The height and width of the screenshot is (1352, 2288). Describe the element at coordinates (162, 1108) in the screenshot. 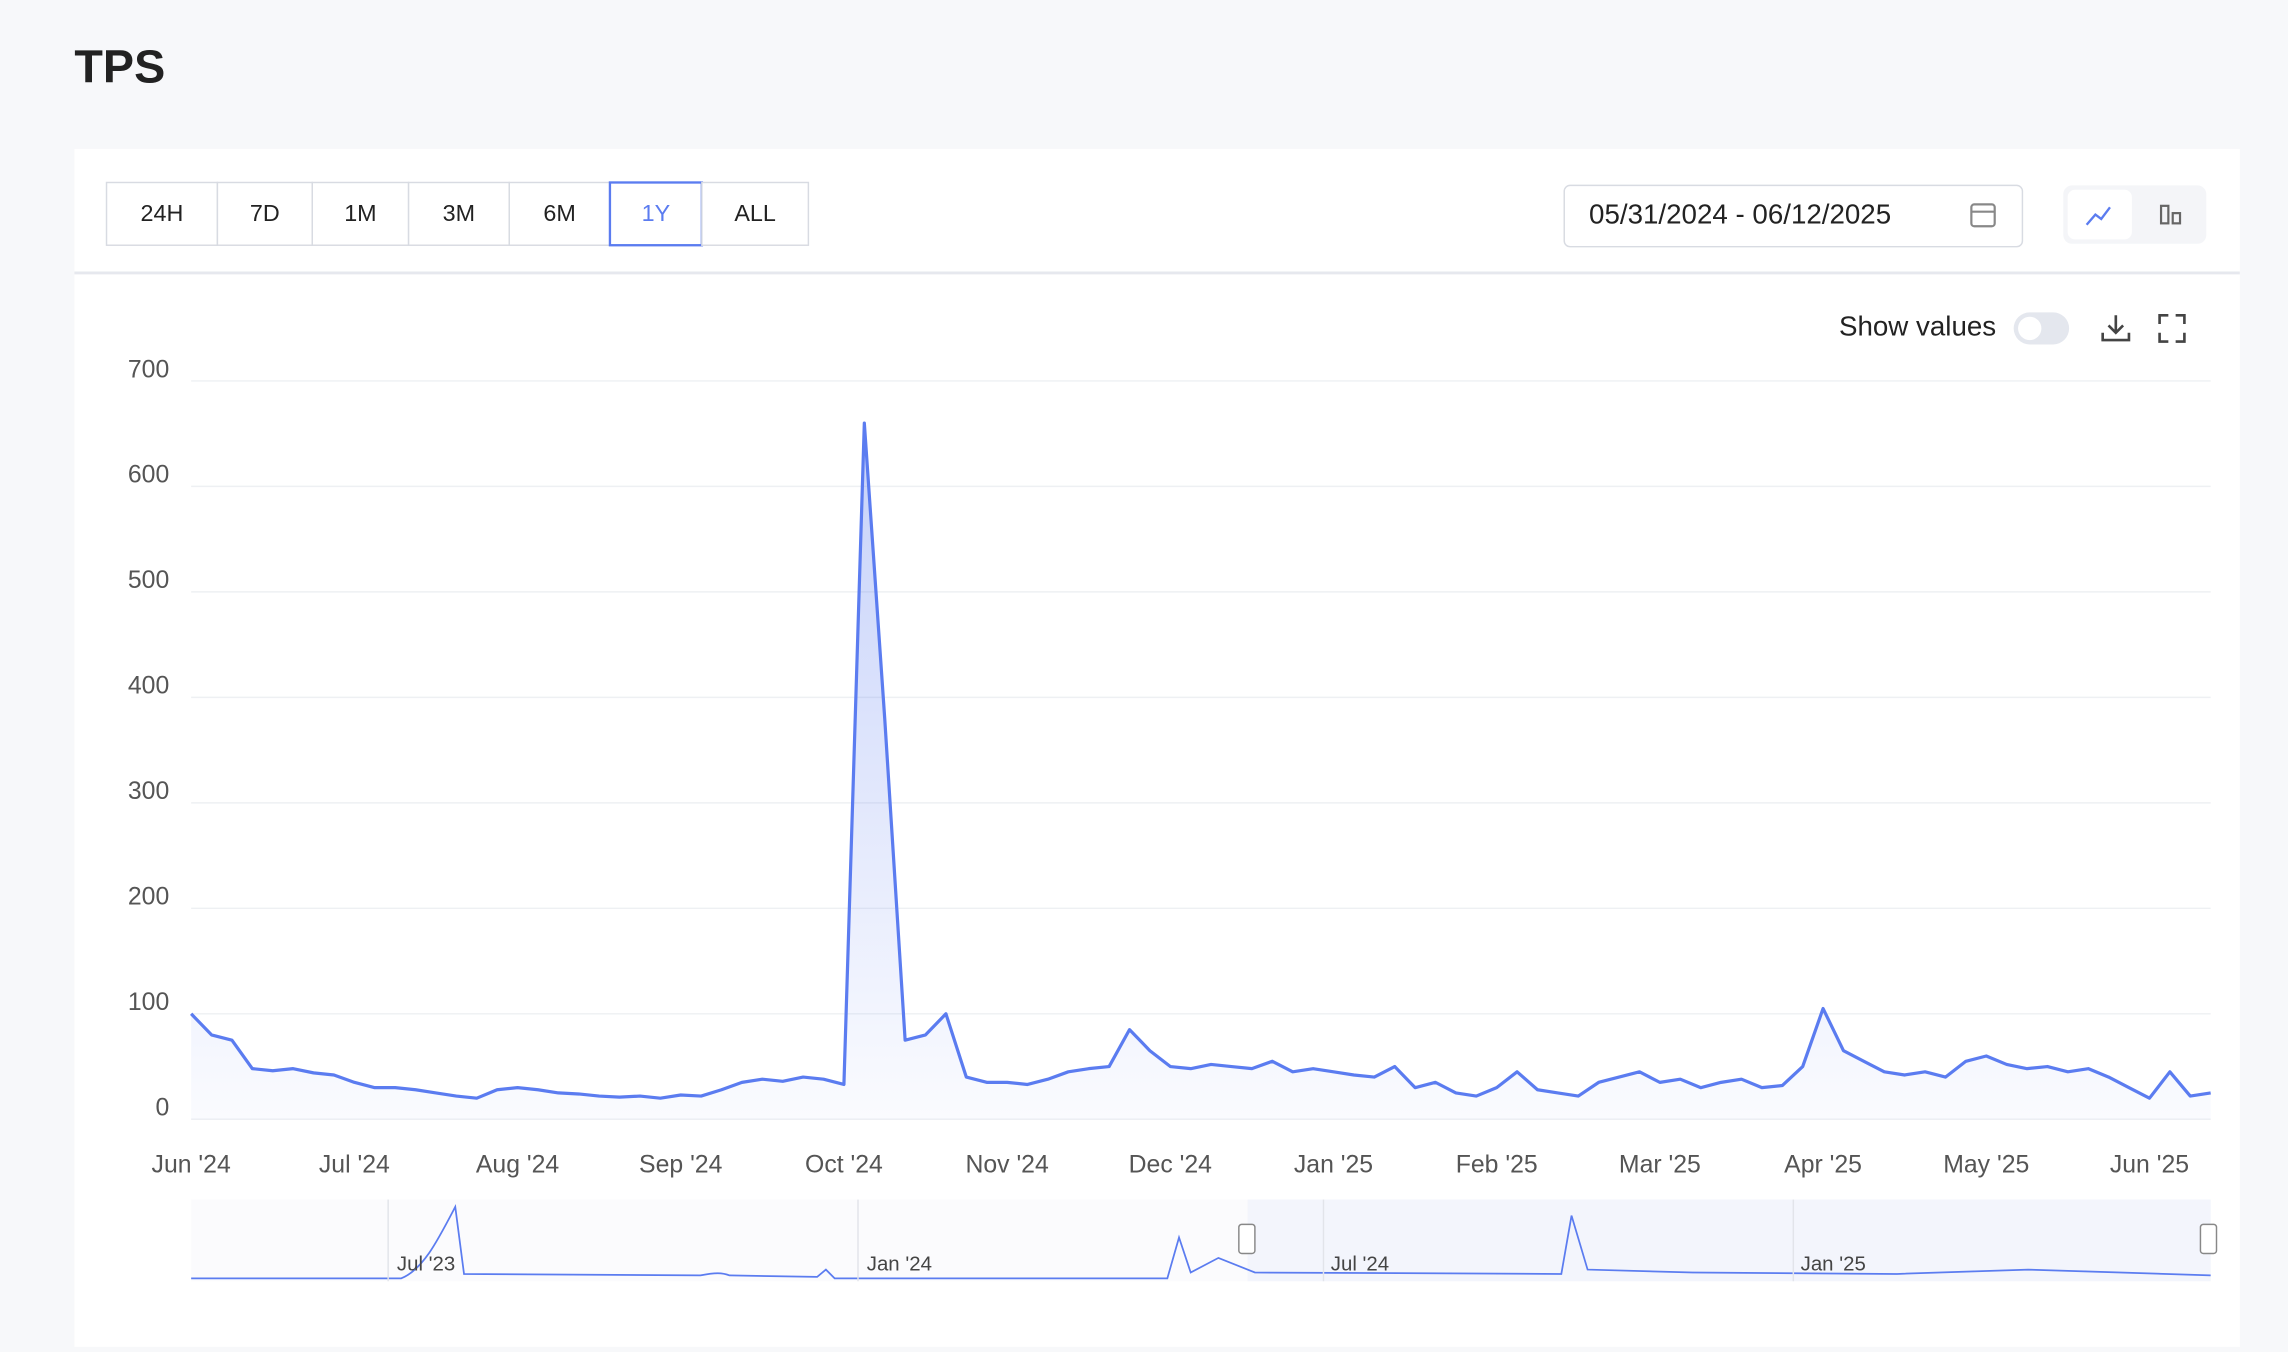

I see `y-tick-label: 0` at that location.